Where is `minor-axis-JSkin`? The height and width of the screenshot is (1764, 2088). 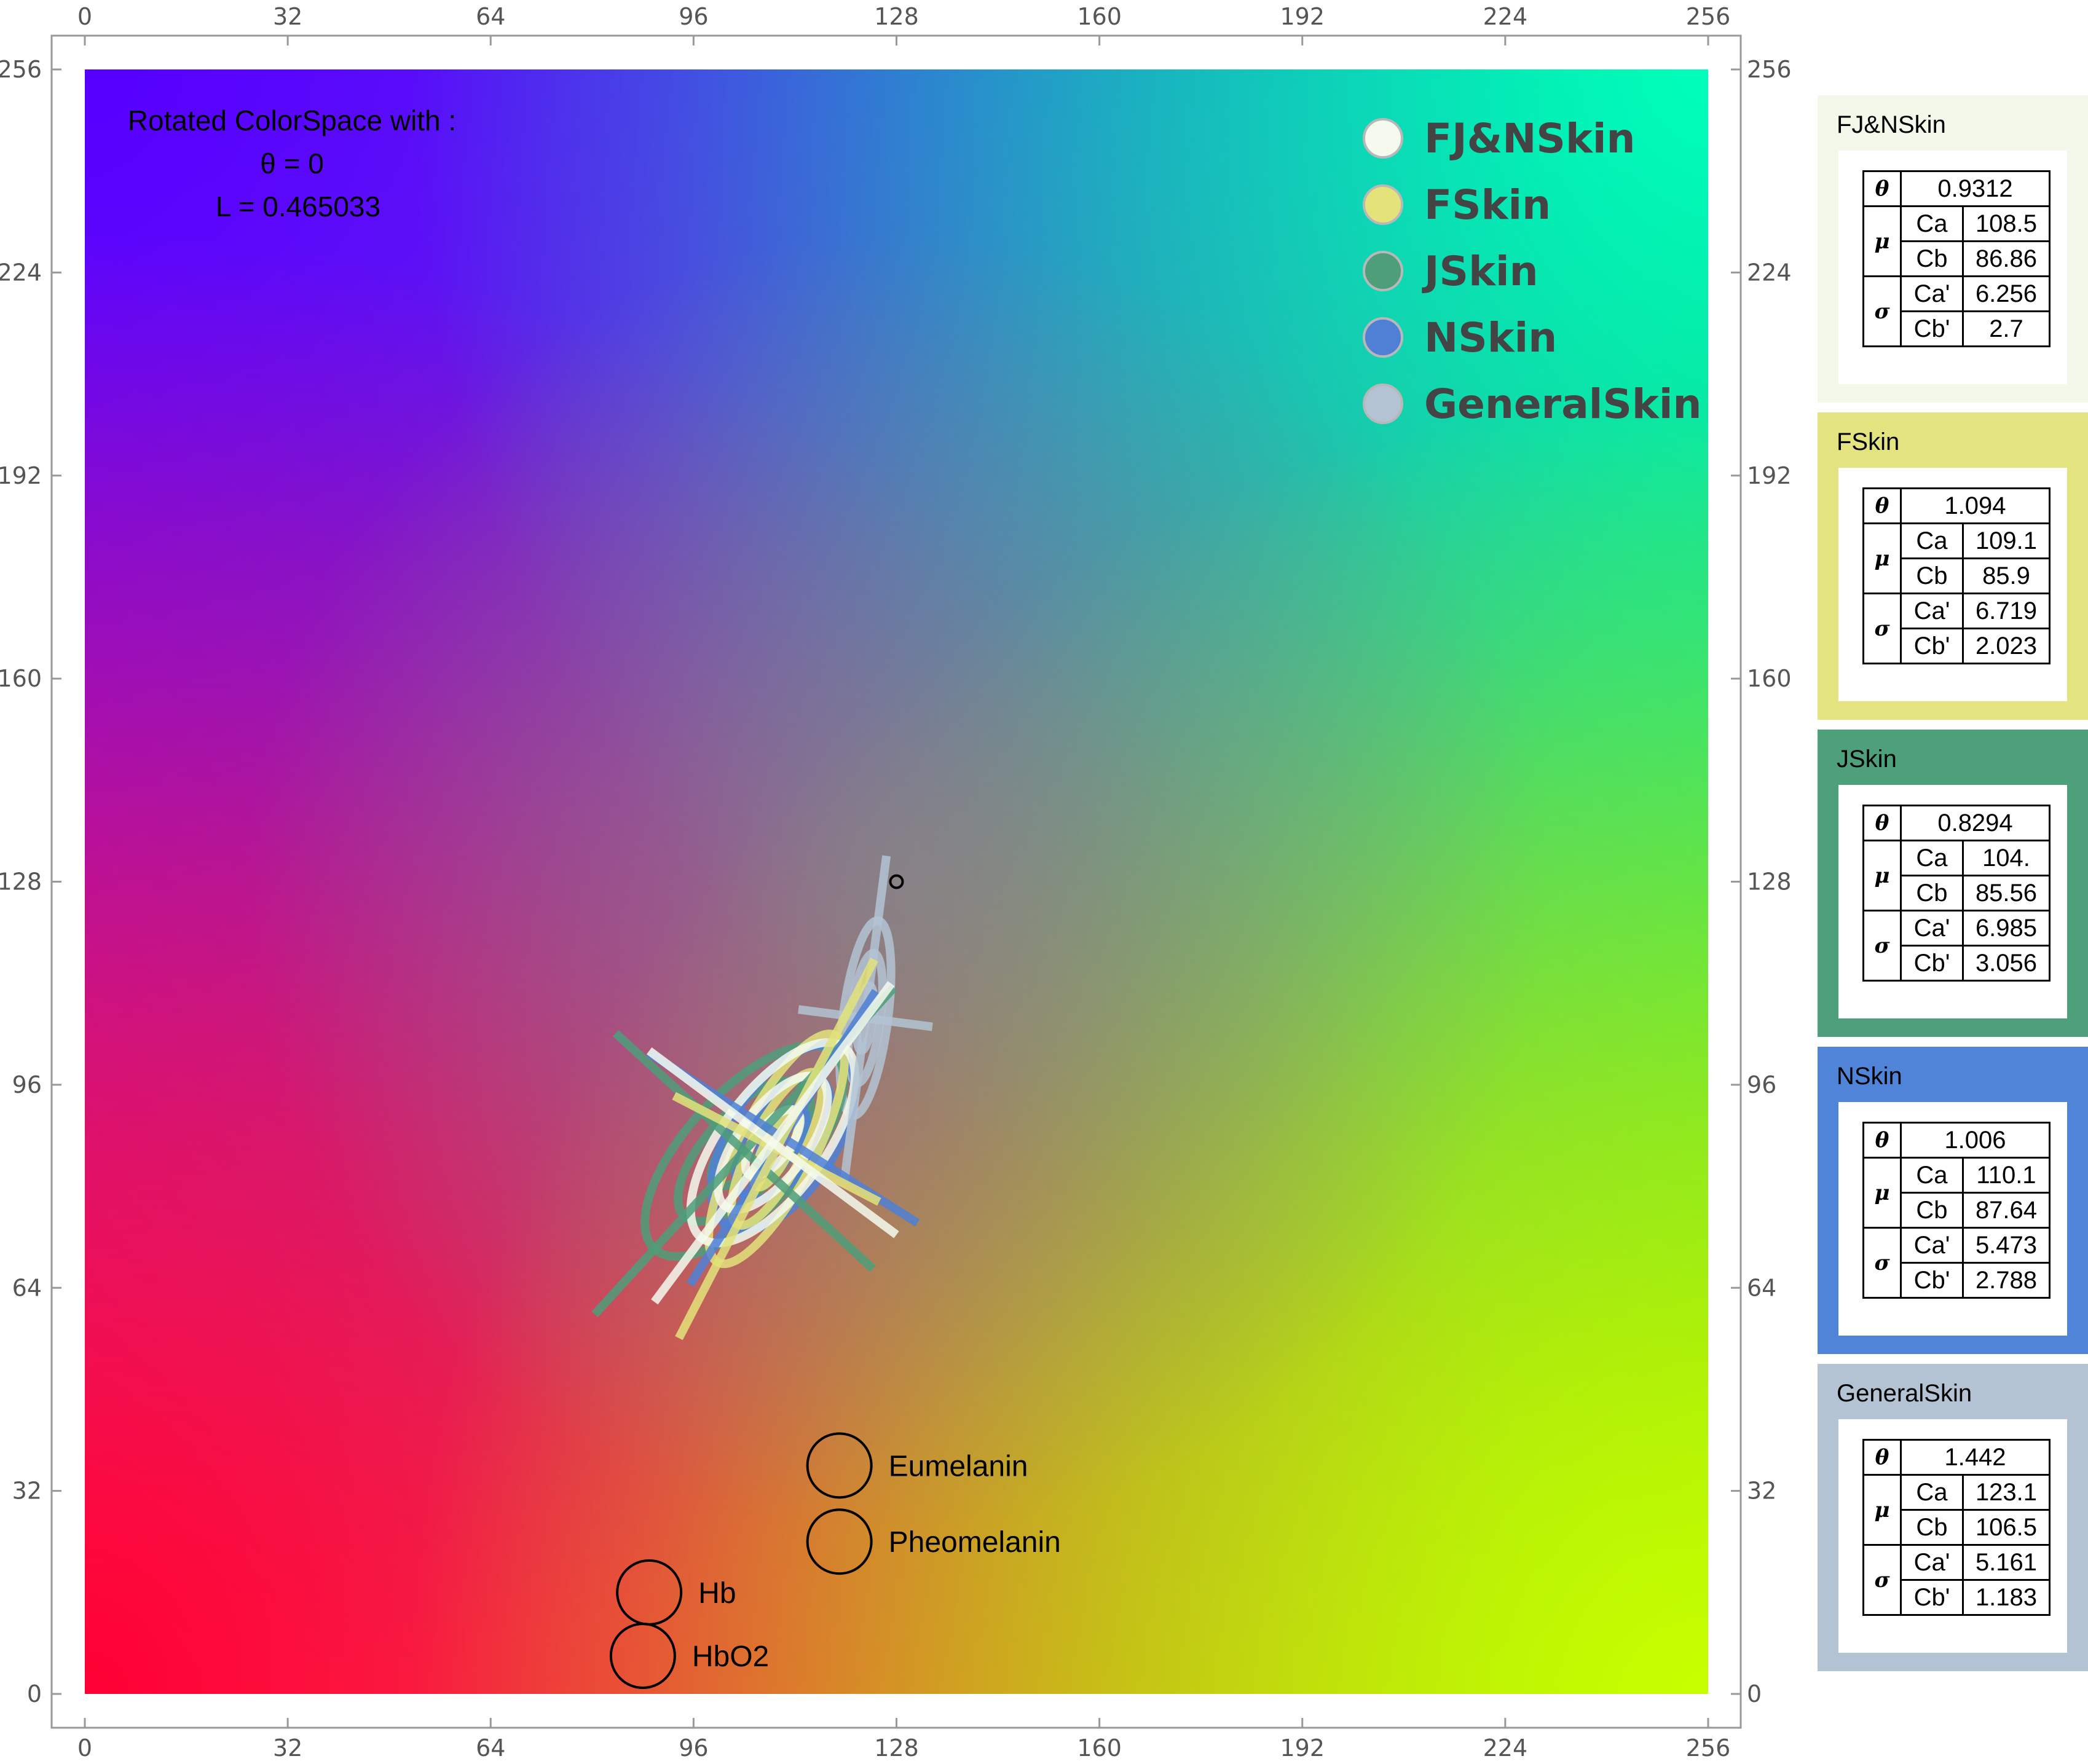 minor-axis-JSkin is located at coordinates (744, 1151).